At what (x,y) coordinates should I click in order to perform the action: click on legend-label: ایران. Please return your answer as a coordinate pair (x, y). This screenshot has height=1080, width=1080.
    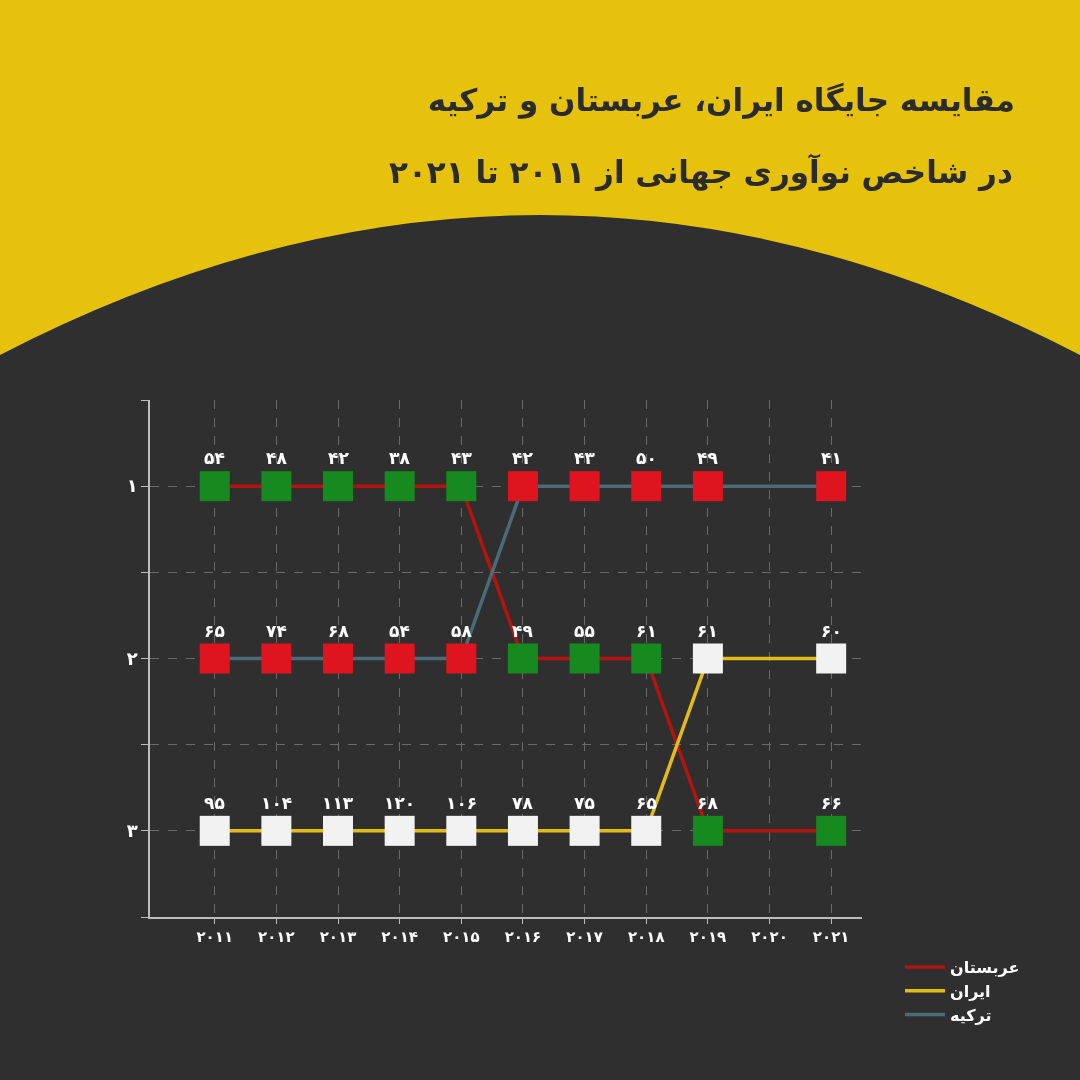
    Looking at the image, I should click on (970, 991).